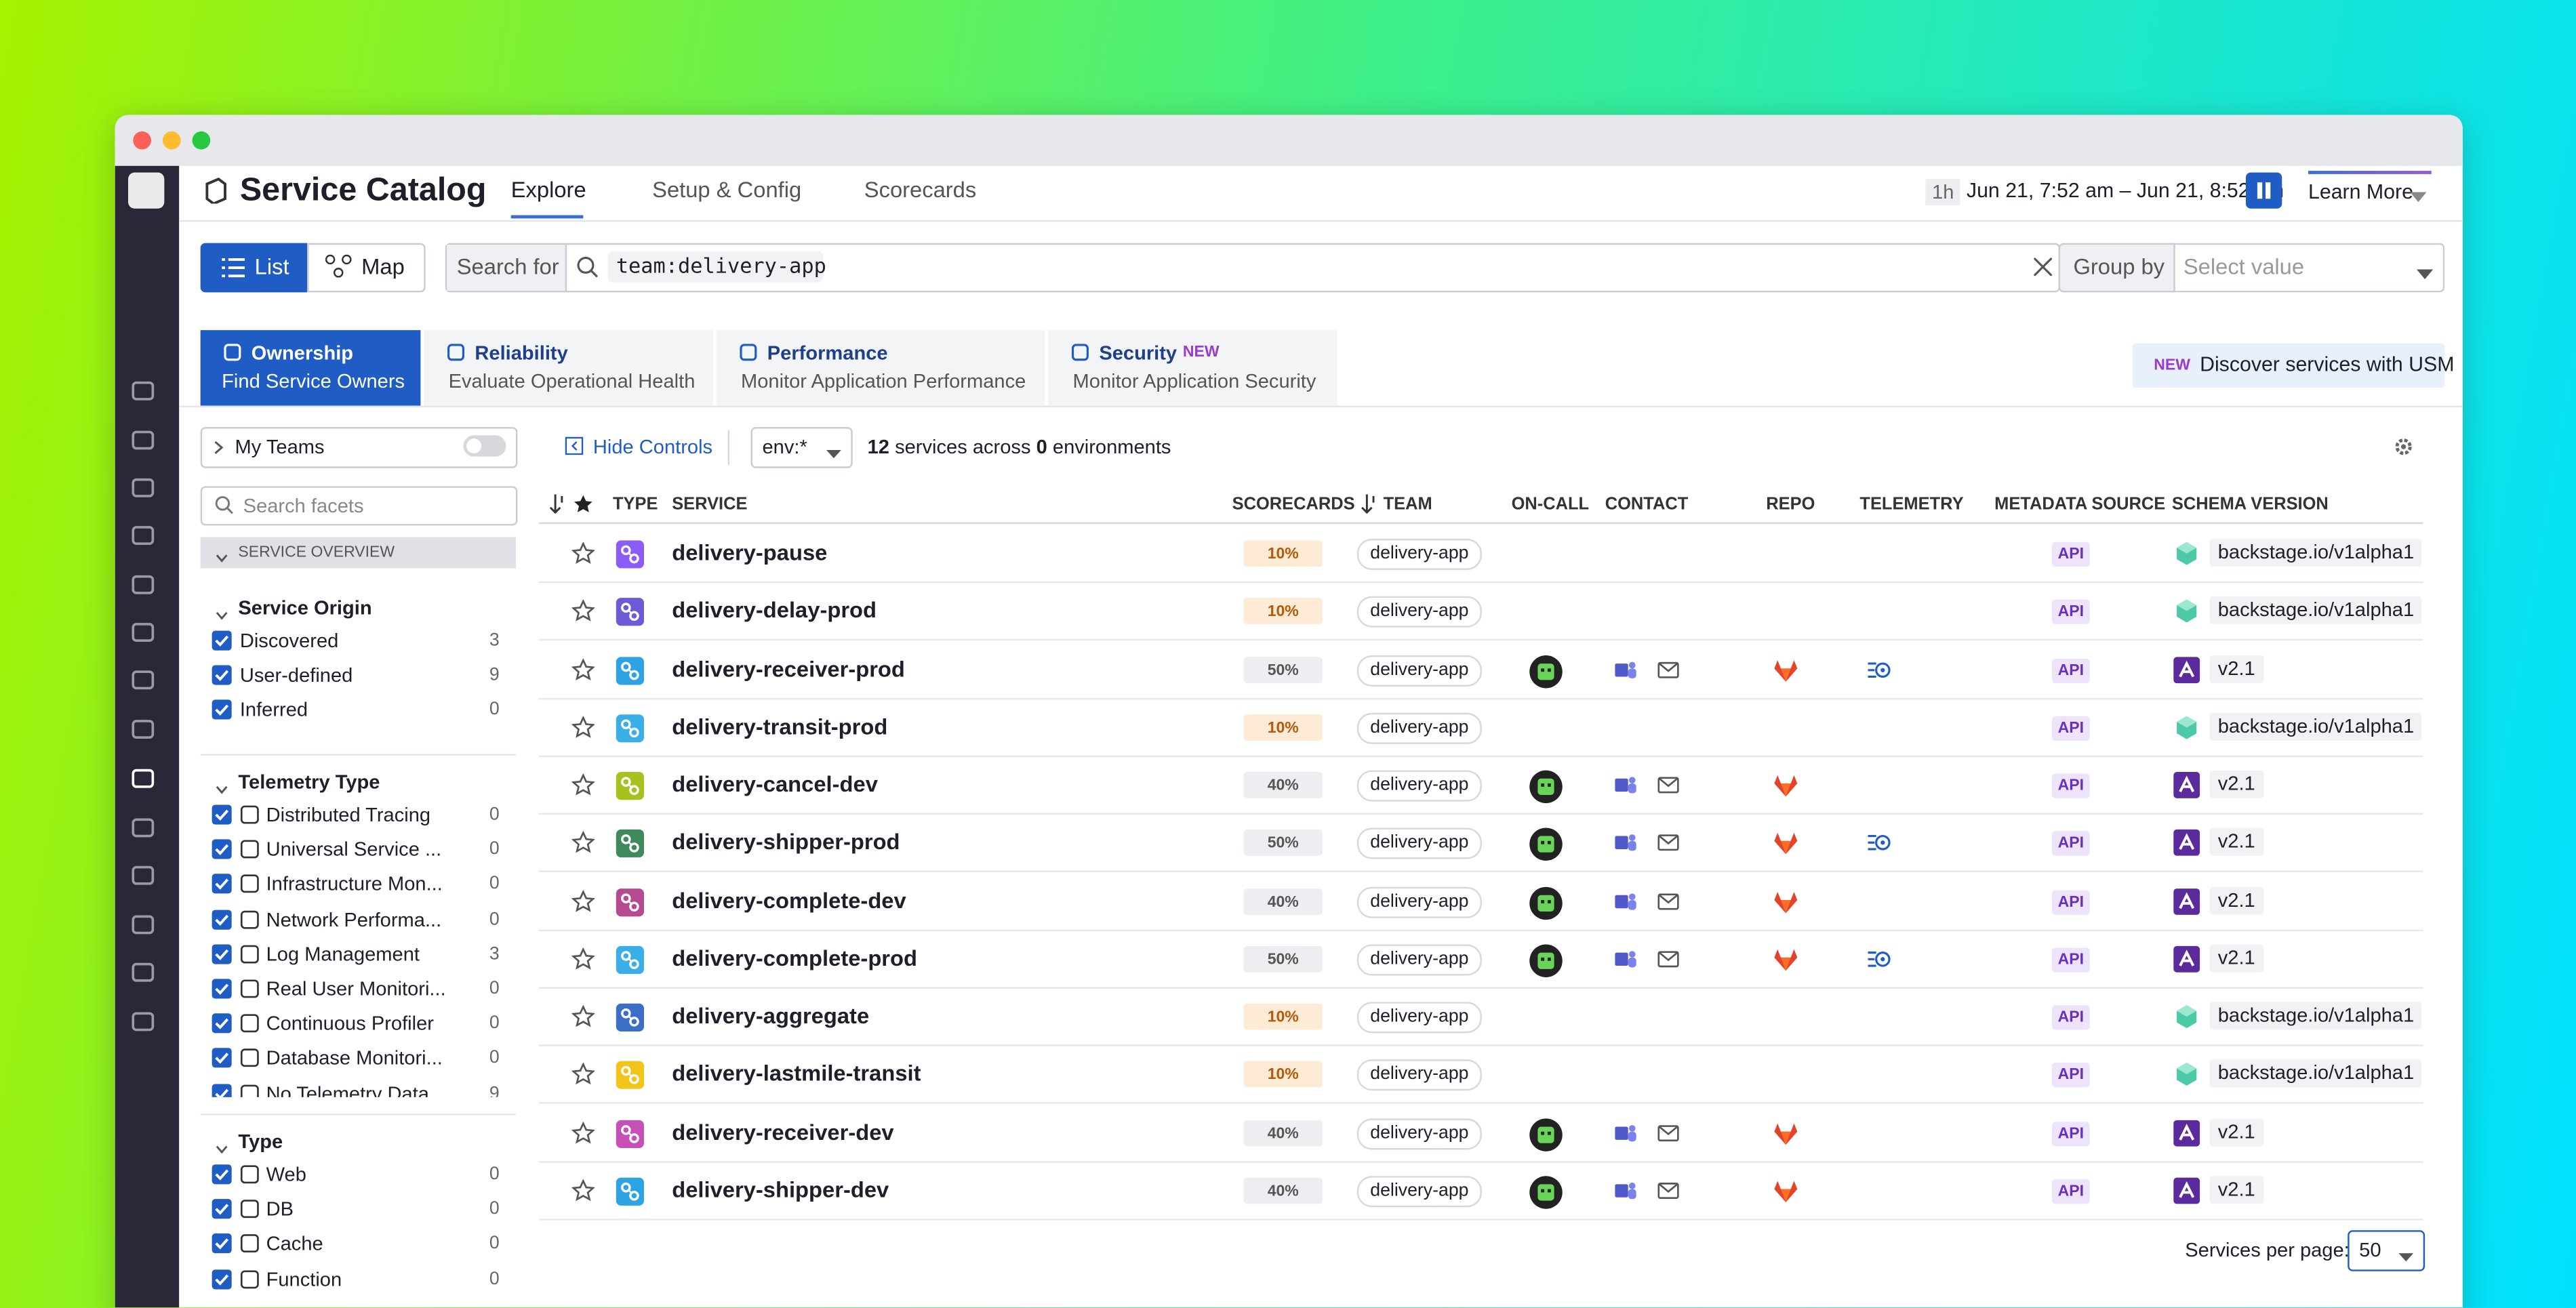 Image resolution: width=2576 pixels, height=1308 pixels. Describe the element at coordinates (2327, 365) in the screenshot. I see `promo-text: Discover services with USM` at that location.